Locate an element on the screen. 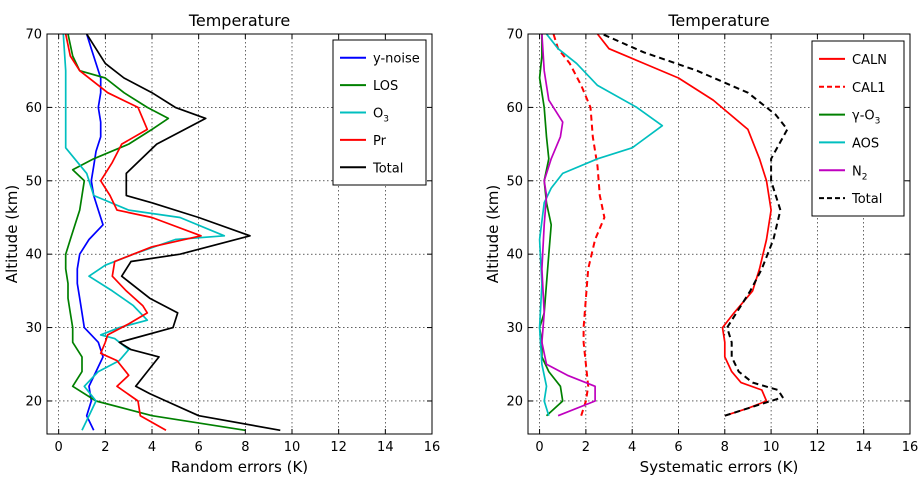  legend-label-text: Pr is located at coordinates (380, 141).